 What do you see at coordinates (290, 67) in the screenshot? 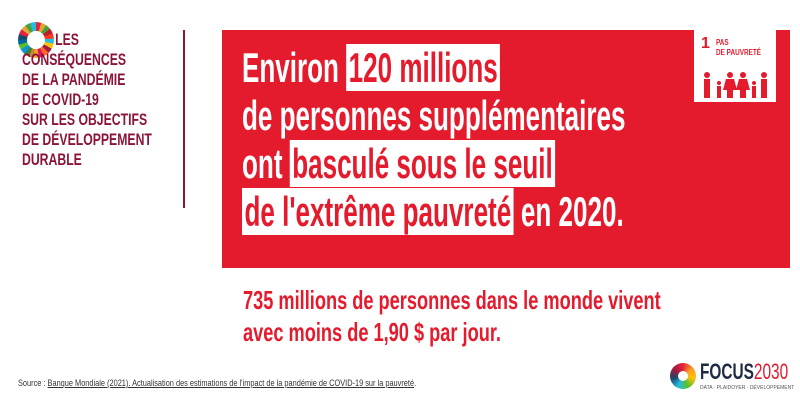
I see `headline-text: Environ` at bounding box center [290, 67].